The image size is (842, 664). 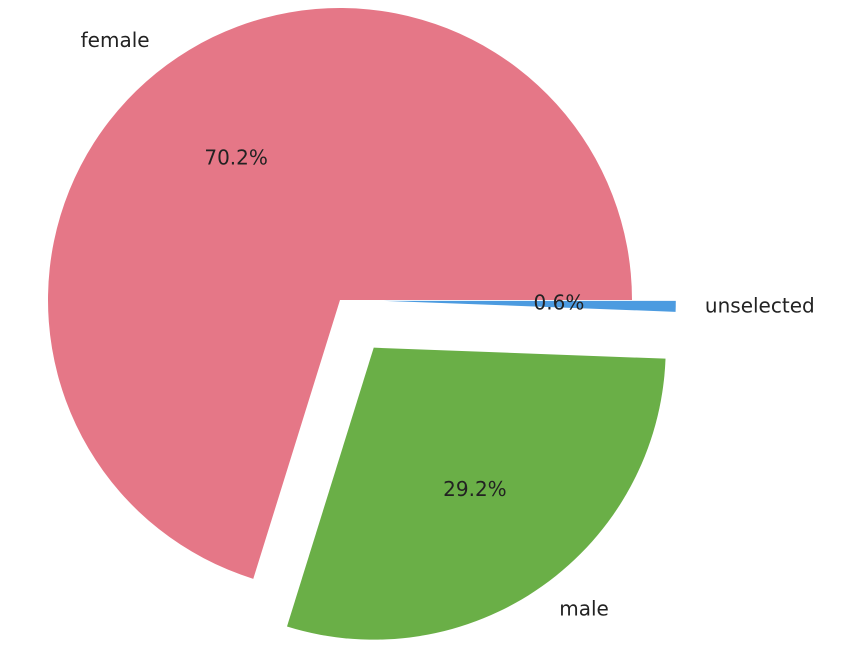 What do you see at coordinates (236, 157) in the screenshot?
I see `percent-label: 70.2%` at bounding box center [236, 157].